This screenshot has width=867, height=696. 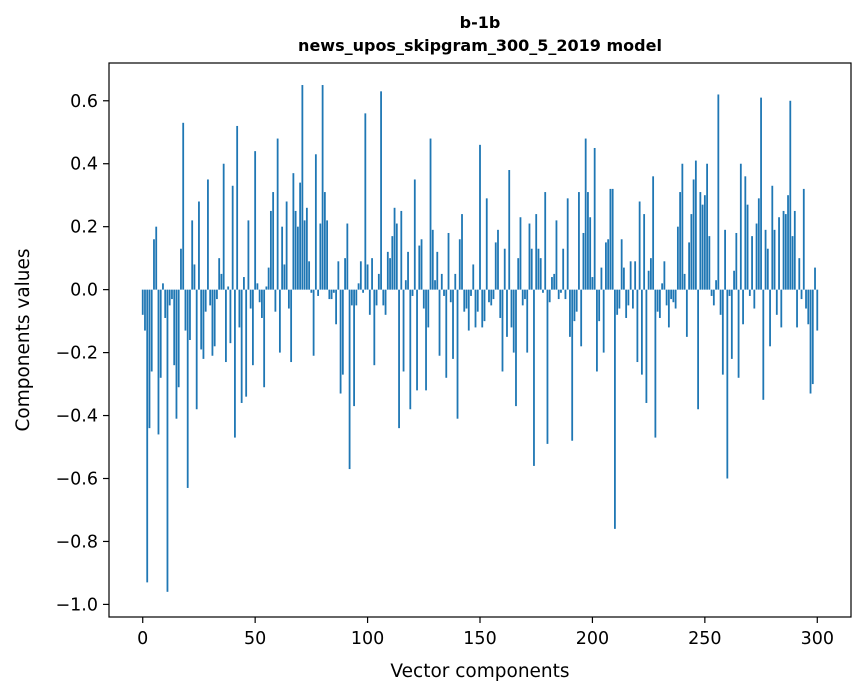 I want to click on x-tick-label: 200, so click(x=592, y=639).